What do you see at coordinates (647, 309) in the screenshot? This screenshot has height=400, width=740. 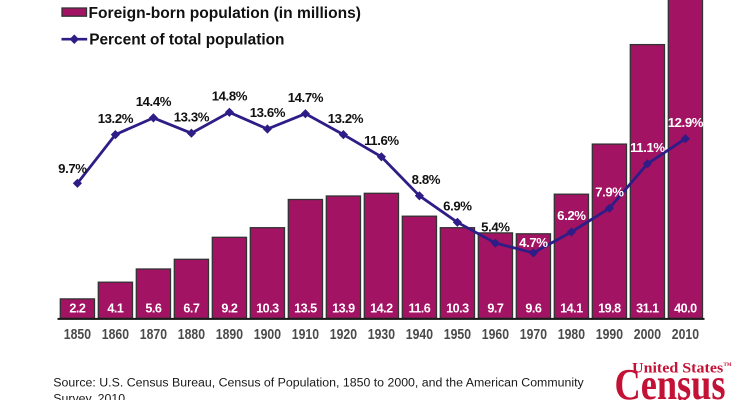 I see `svg-text: 31.1` at bounding box center [647, 309].